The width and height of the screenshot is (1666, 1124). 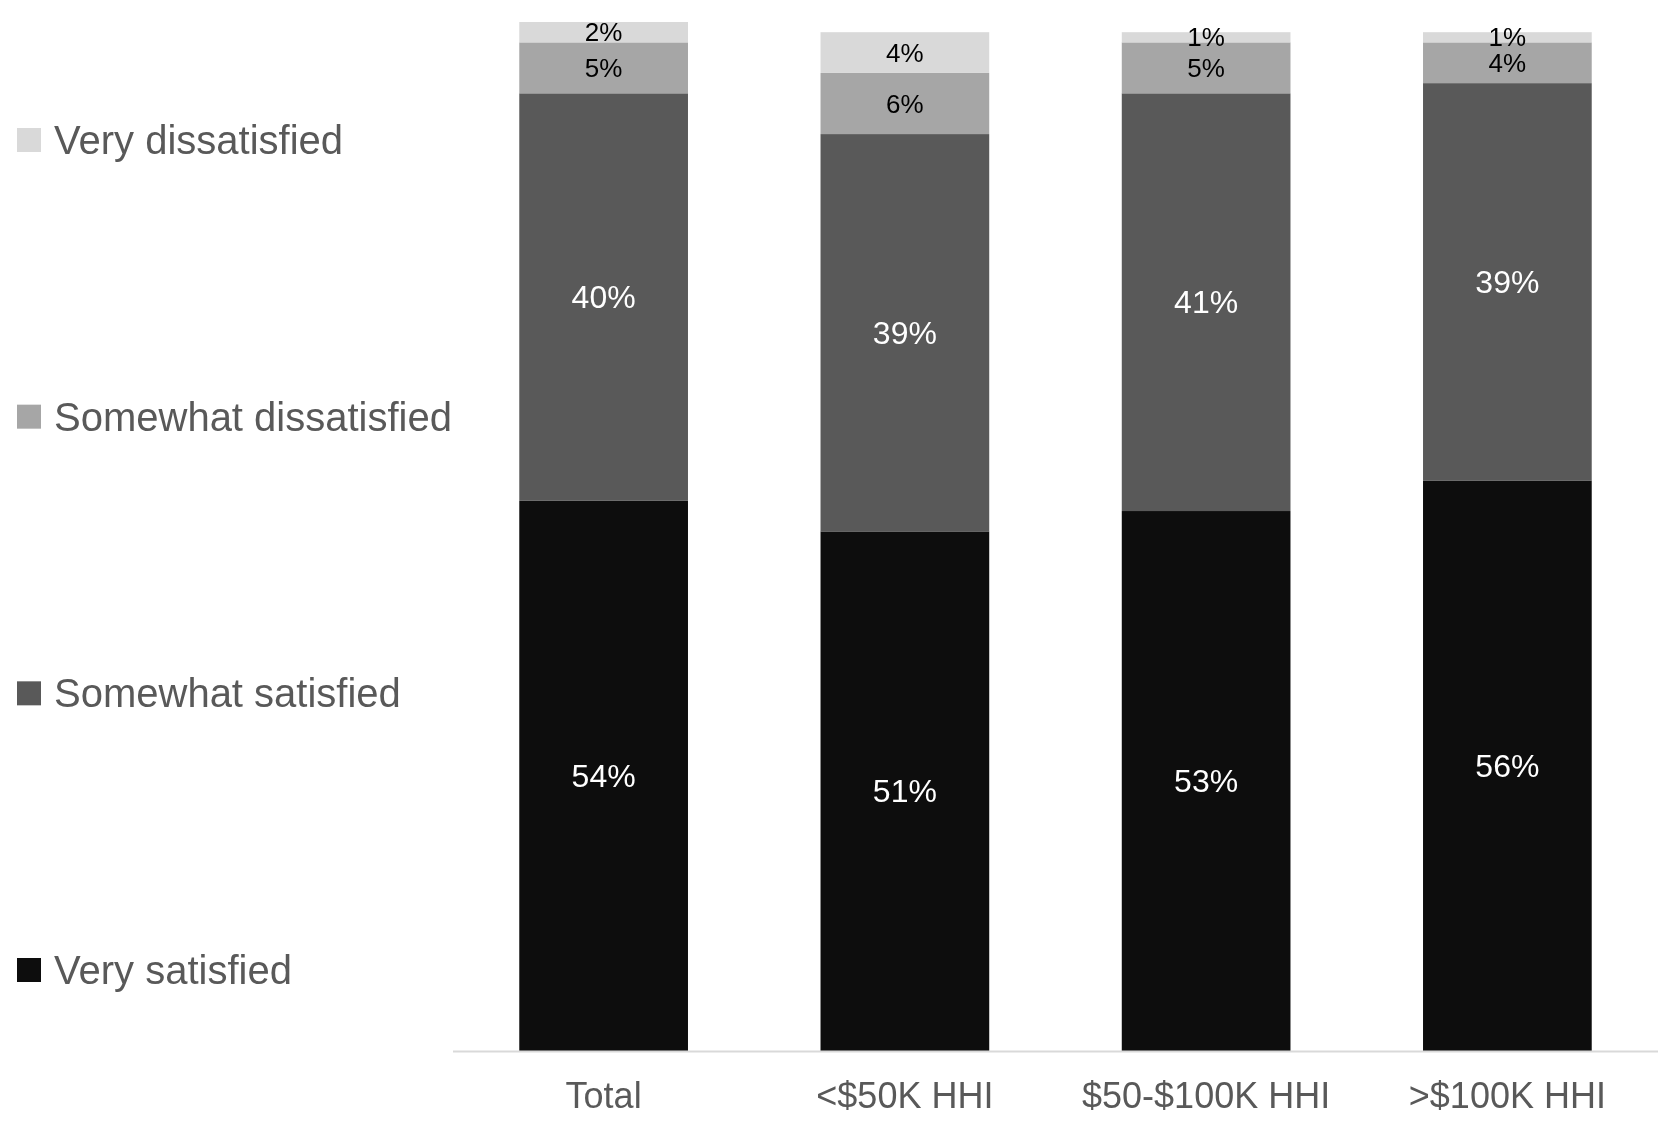 I want to click on legend-label: Somewhat satisfied, so click(x=227, y=693).